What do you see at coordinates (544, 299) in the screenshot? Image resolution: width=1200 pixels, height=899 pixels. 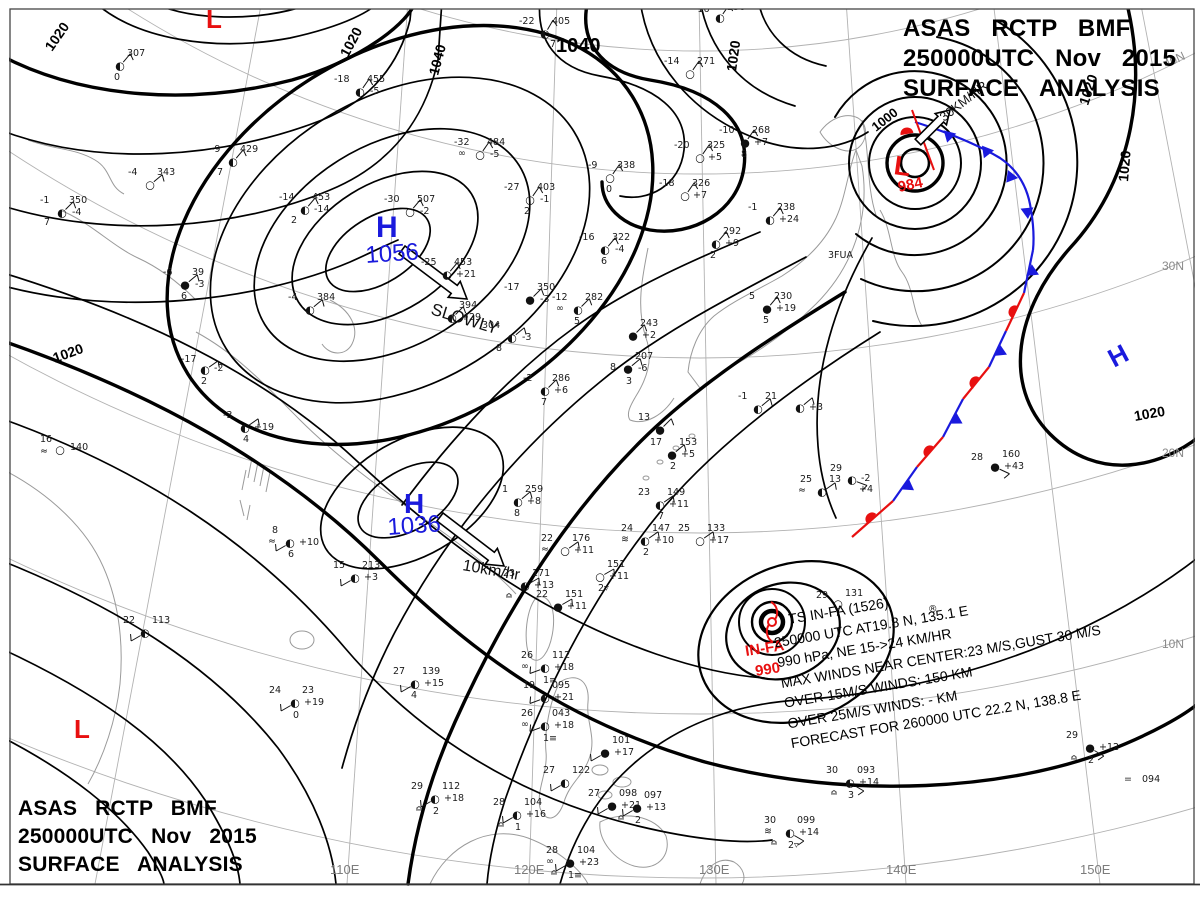 I see `station-value: -3` at bounding box center [544, 299].